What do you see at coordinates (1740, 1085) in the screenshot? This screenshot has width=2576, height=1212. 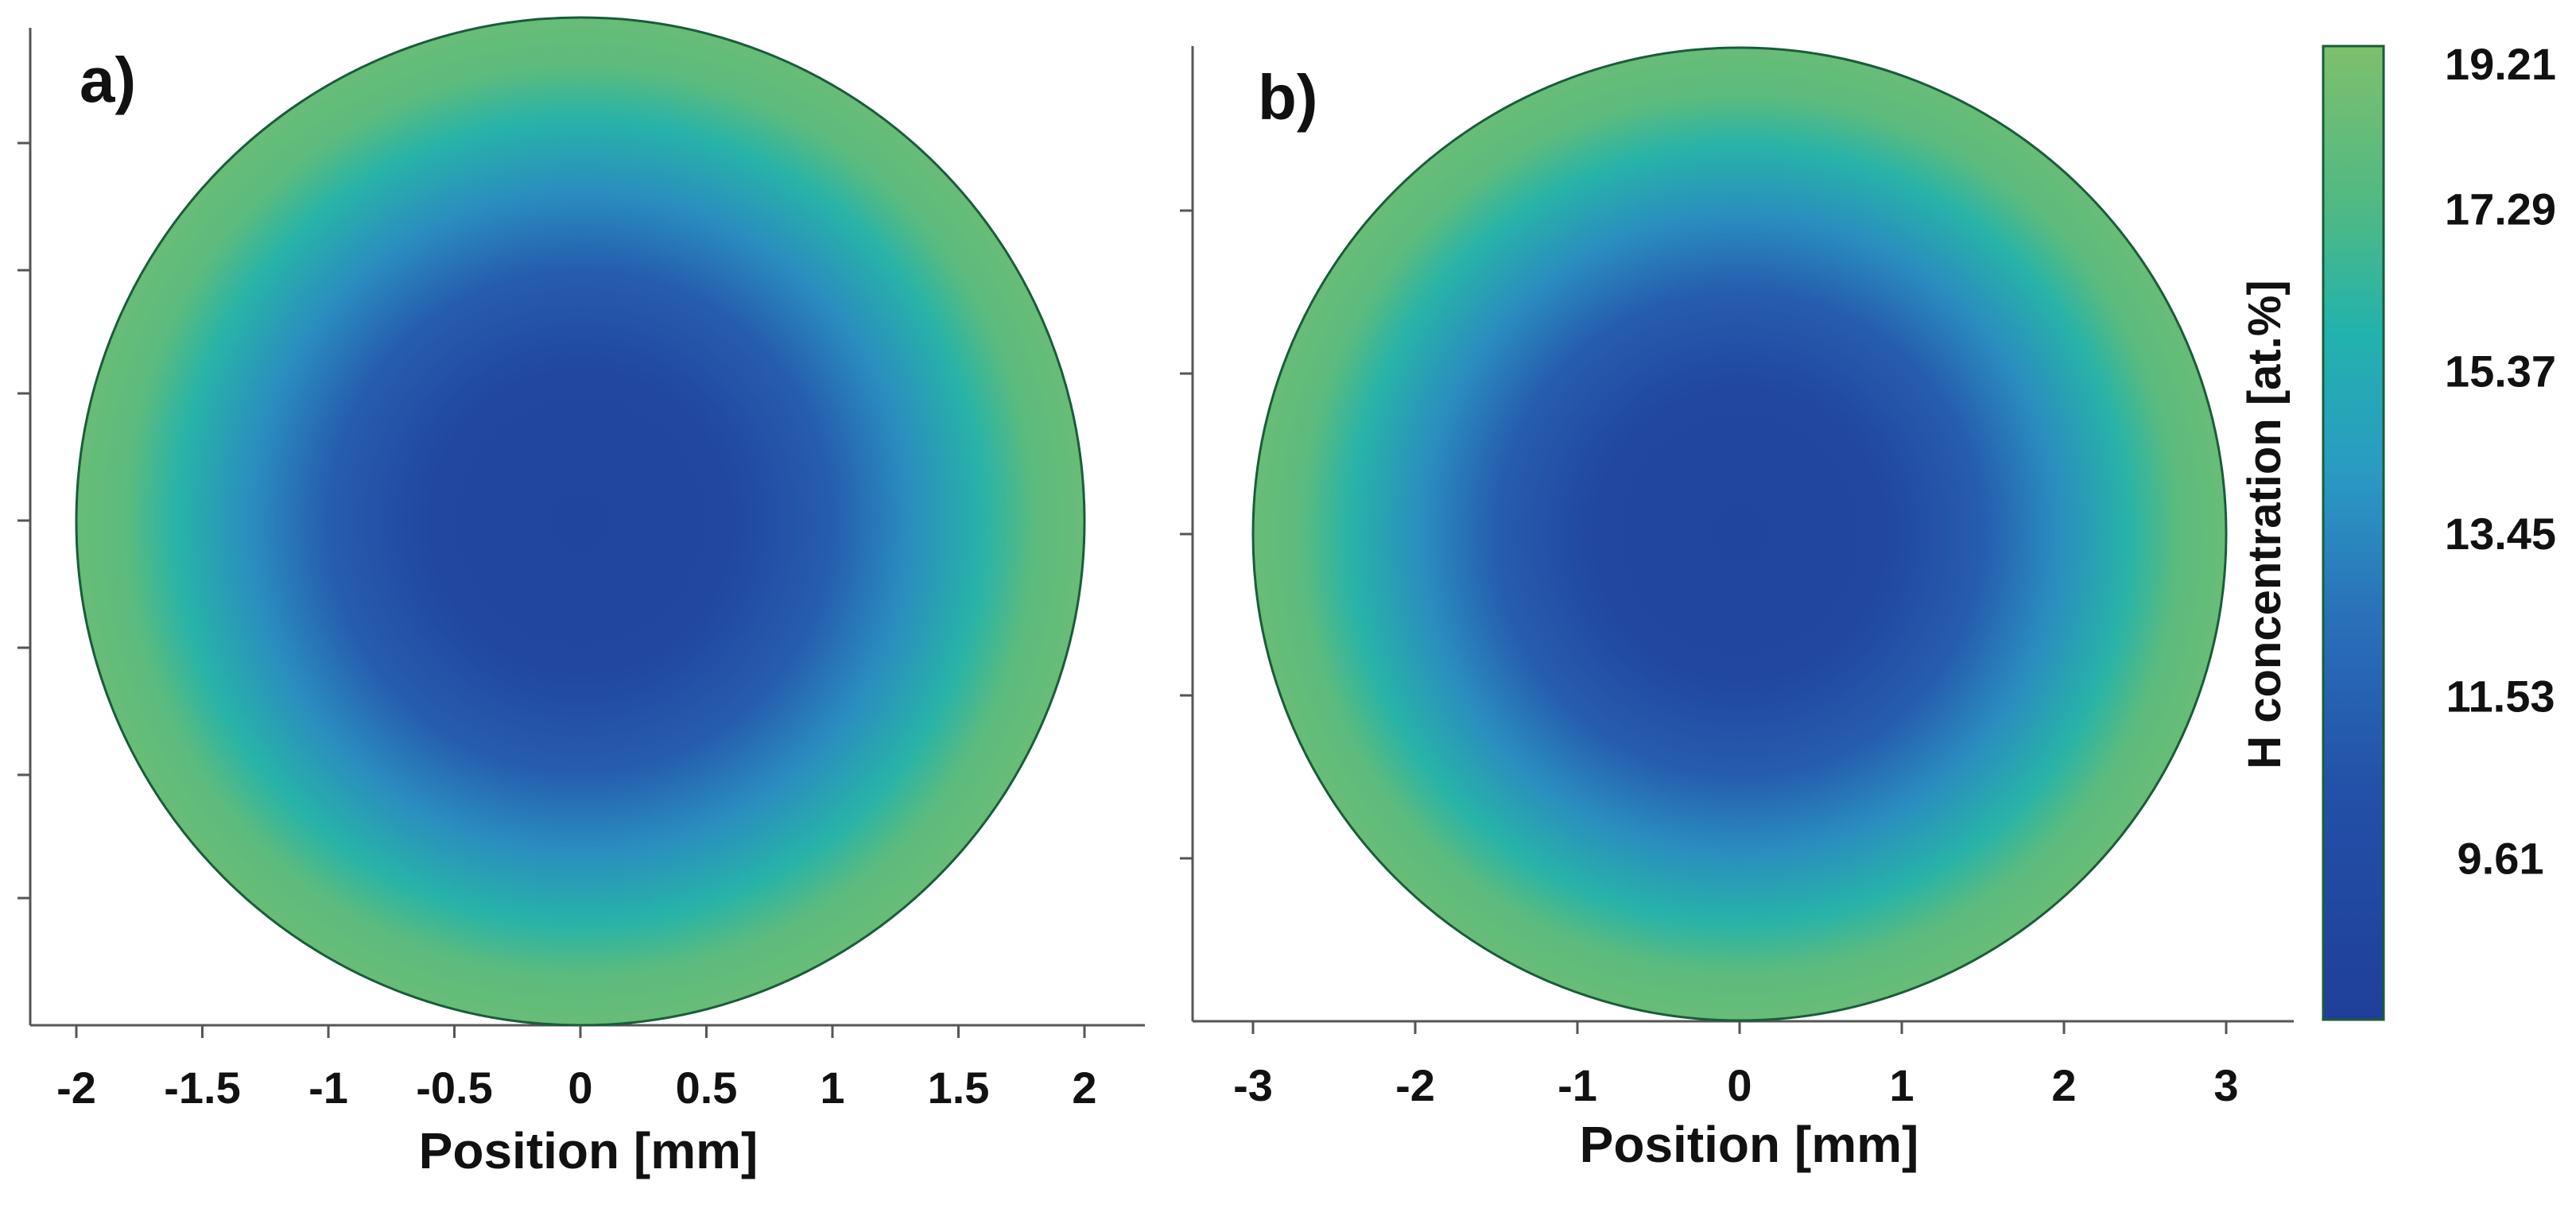 I see `panel-b-x-tick-label: 0` at bounding box center [1740, 1085].